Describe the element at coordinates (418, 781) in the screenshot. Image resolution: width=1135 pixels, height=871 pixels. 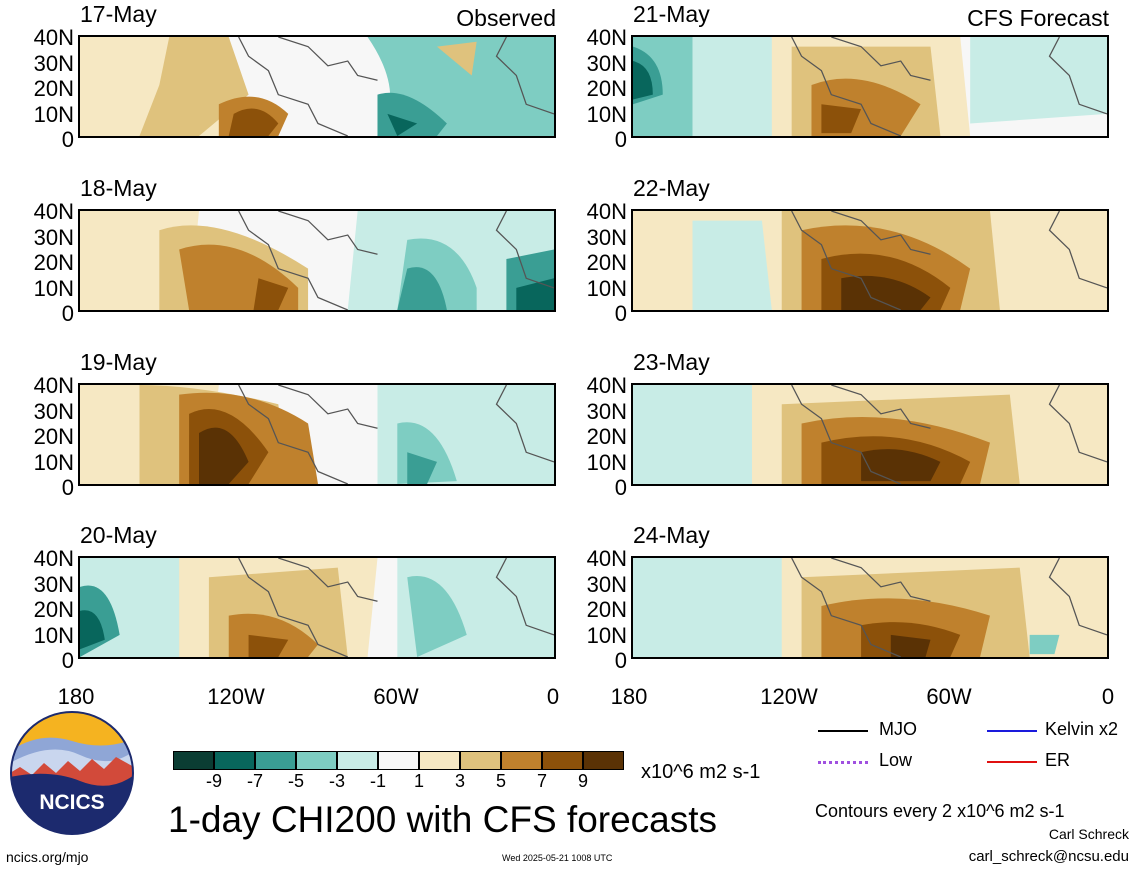
I see `colorbar-tick-label: 1` at that location.